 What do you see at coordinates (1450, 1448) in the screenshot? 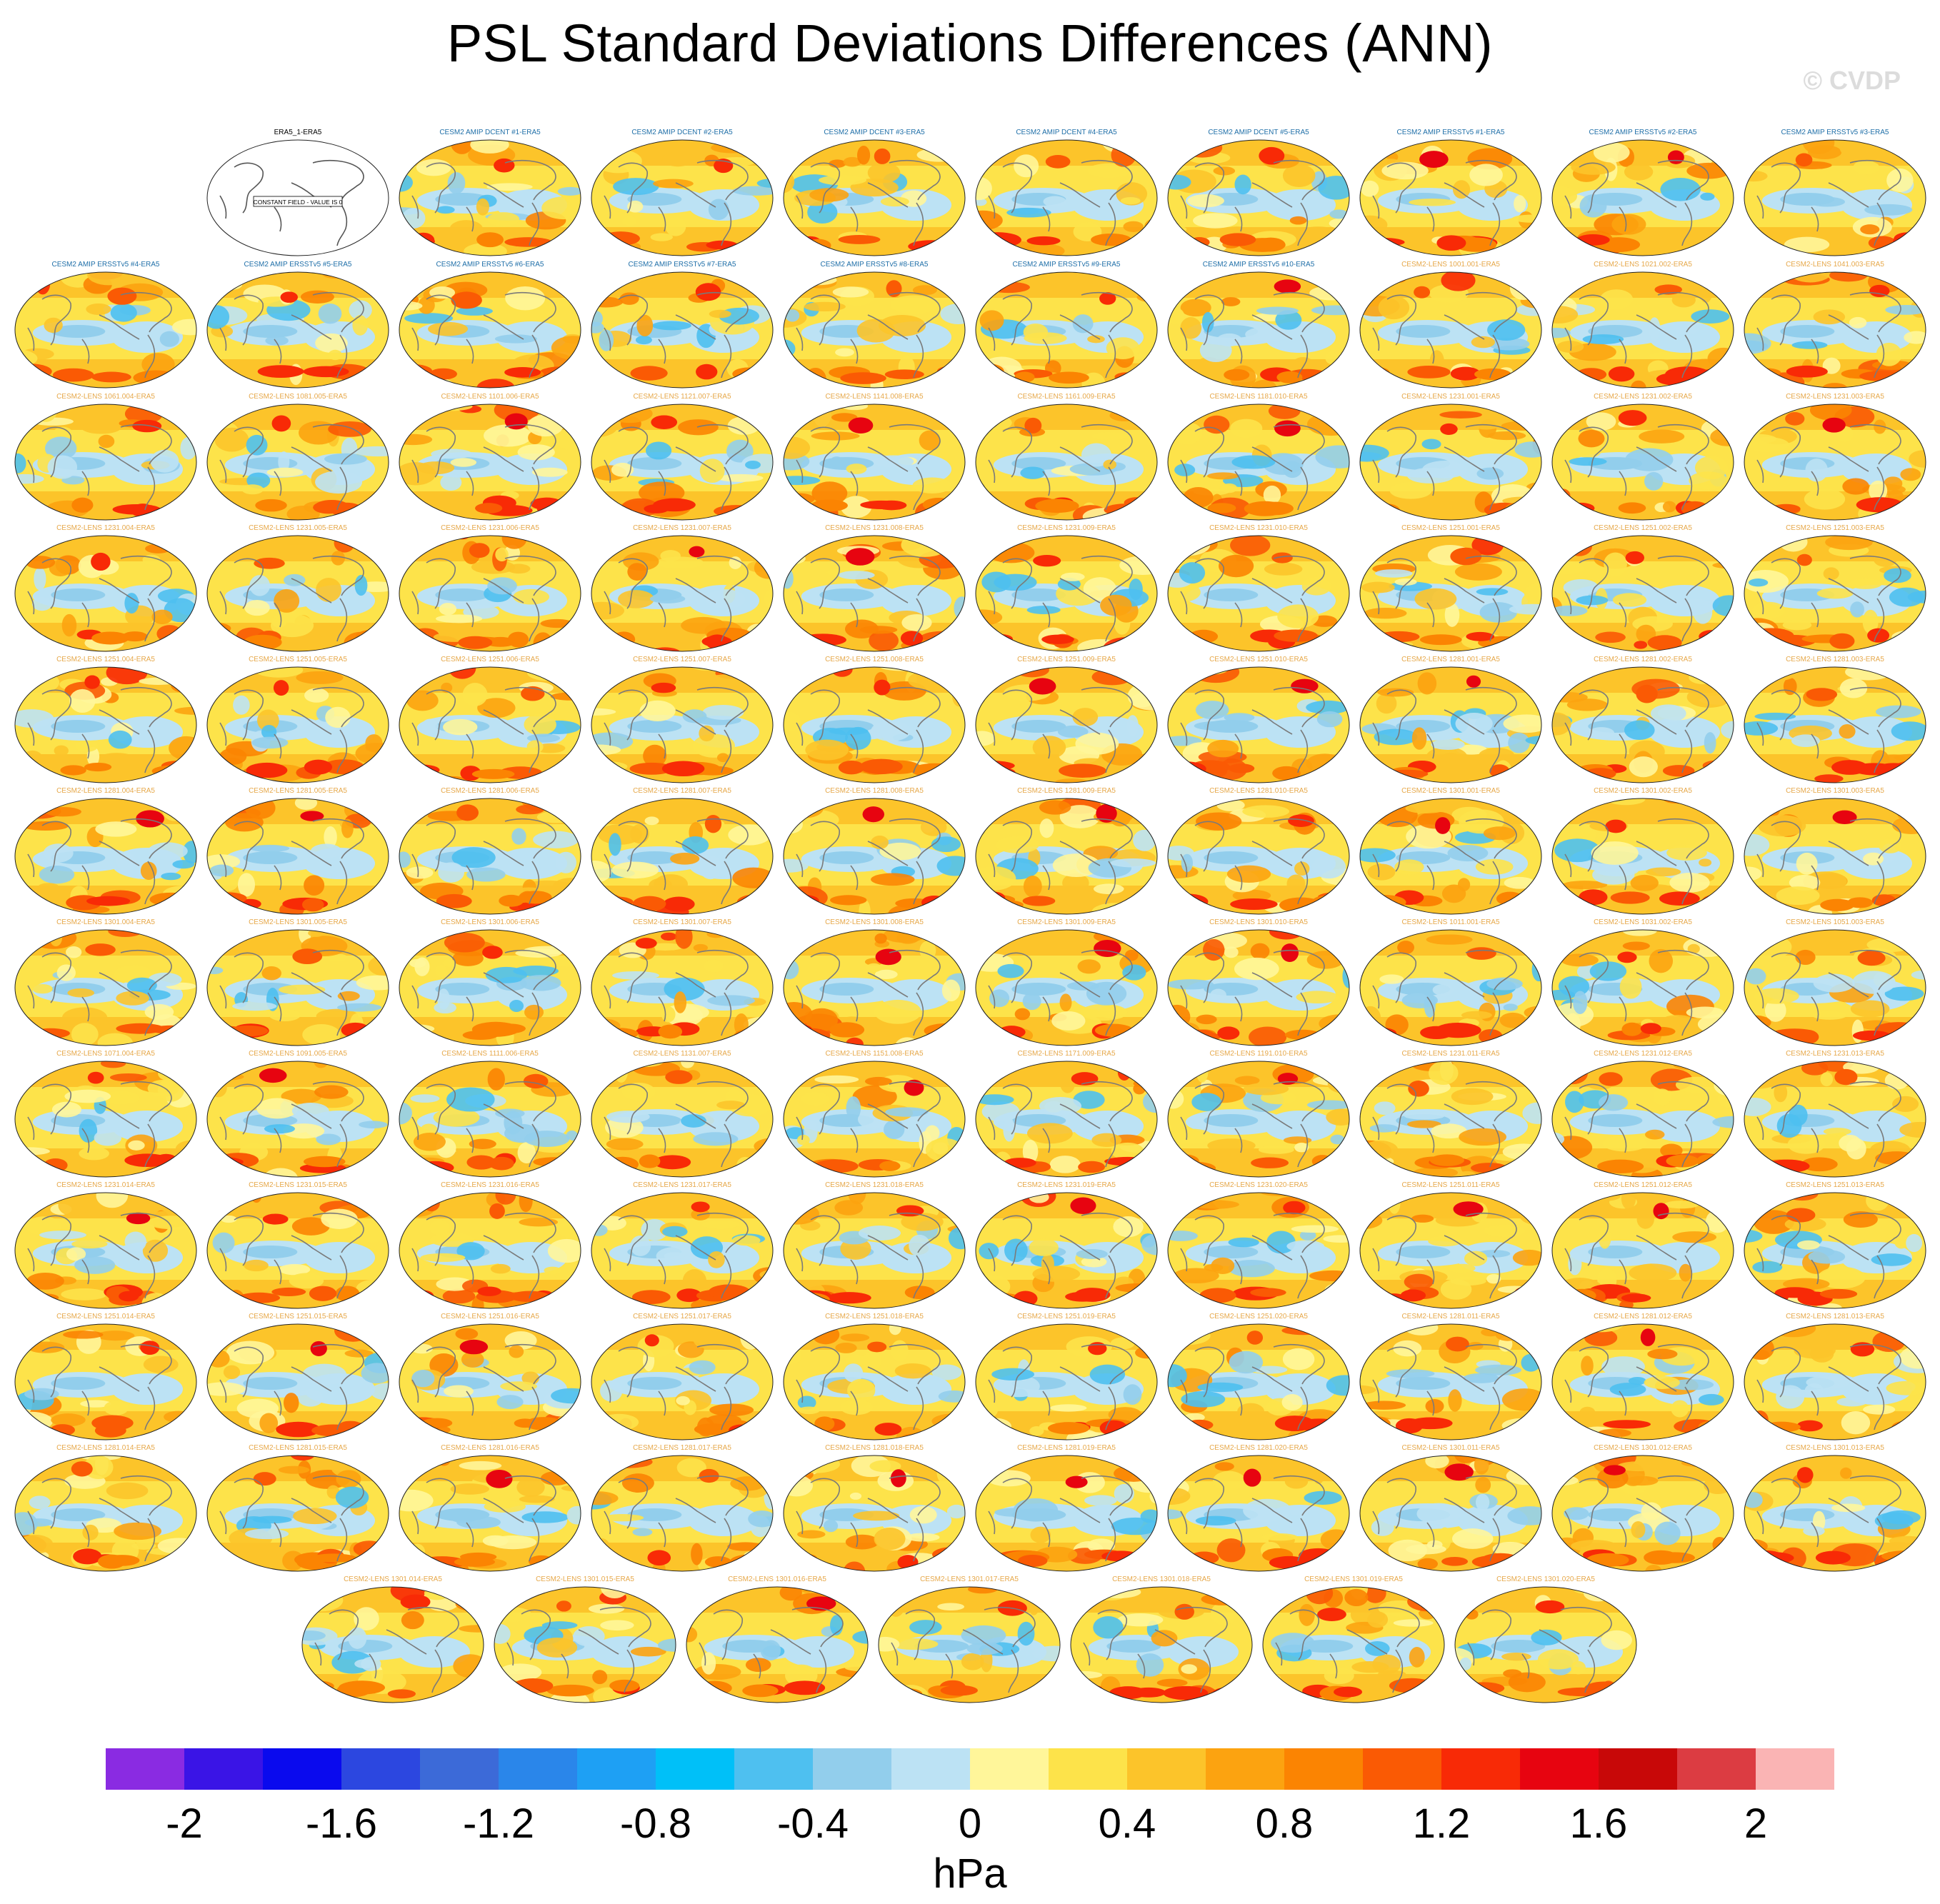
I see `panel-title: CESM2-LENS 1301.011-ERA5` at bounding box center [1450, 1448].